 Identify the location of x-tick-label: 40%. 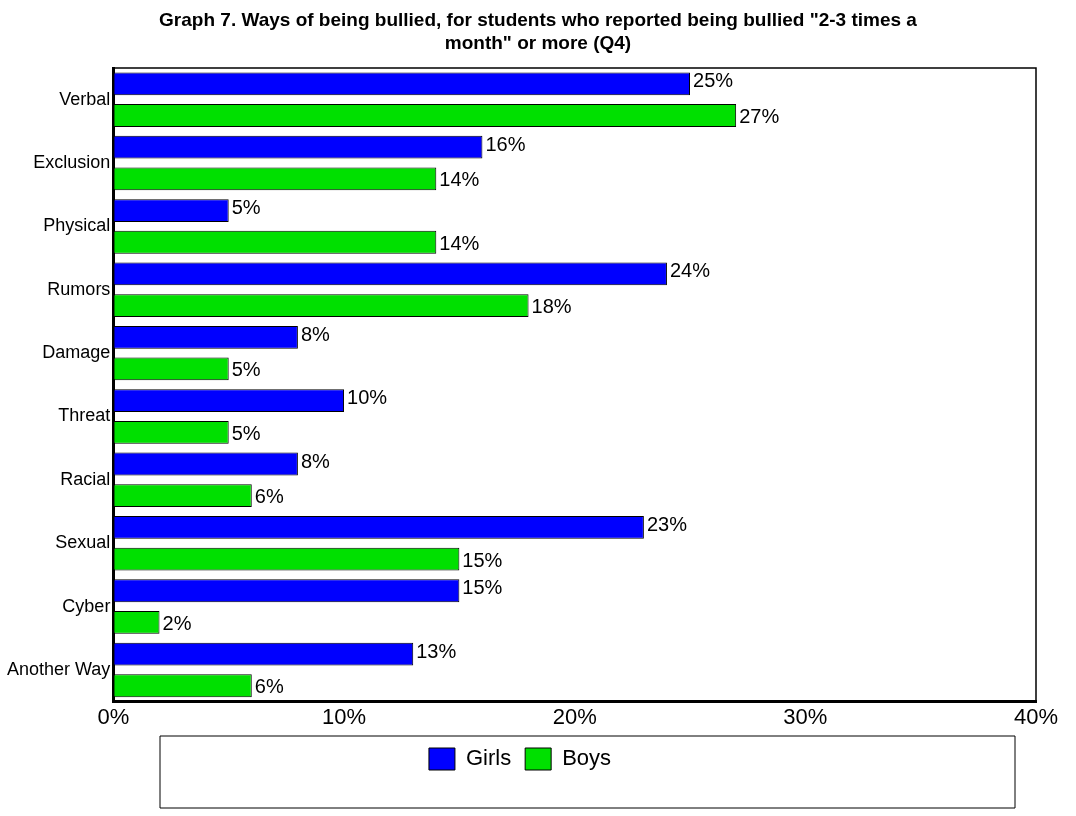
(1036, 716).